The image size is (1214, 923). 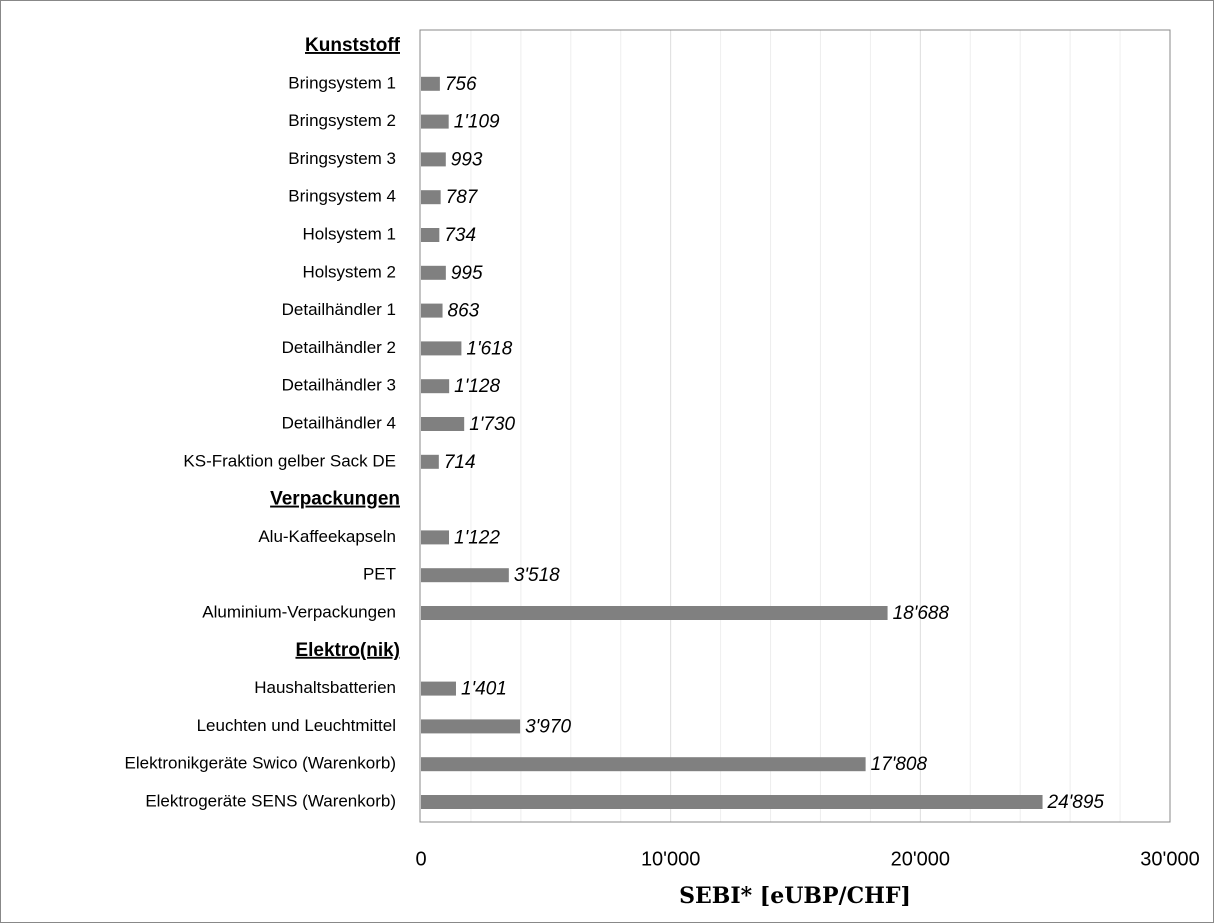 What do you see at coordinates (461, 84) in the screenshot?
I see `value-label: 756` at bounding box center [461, 84].